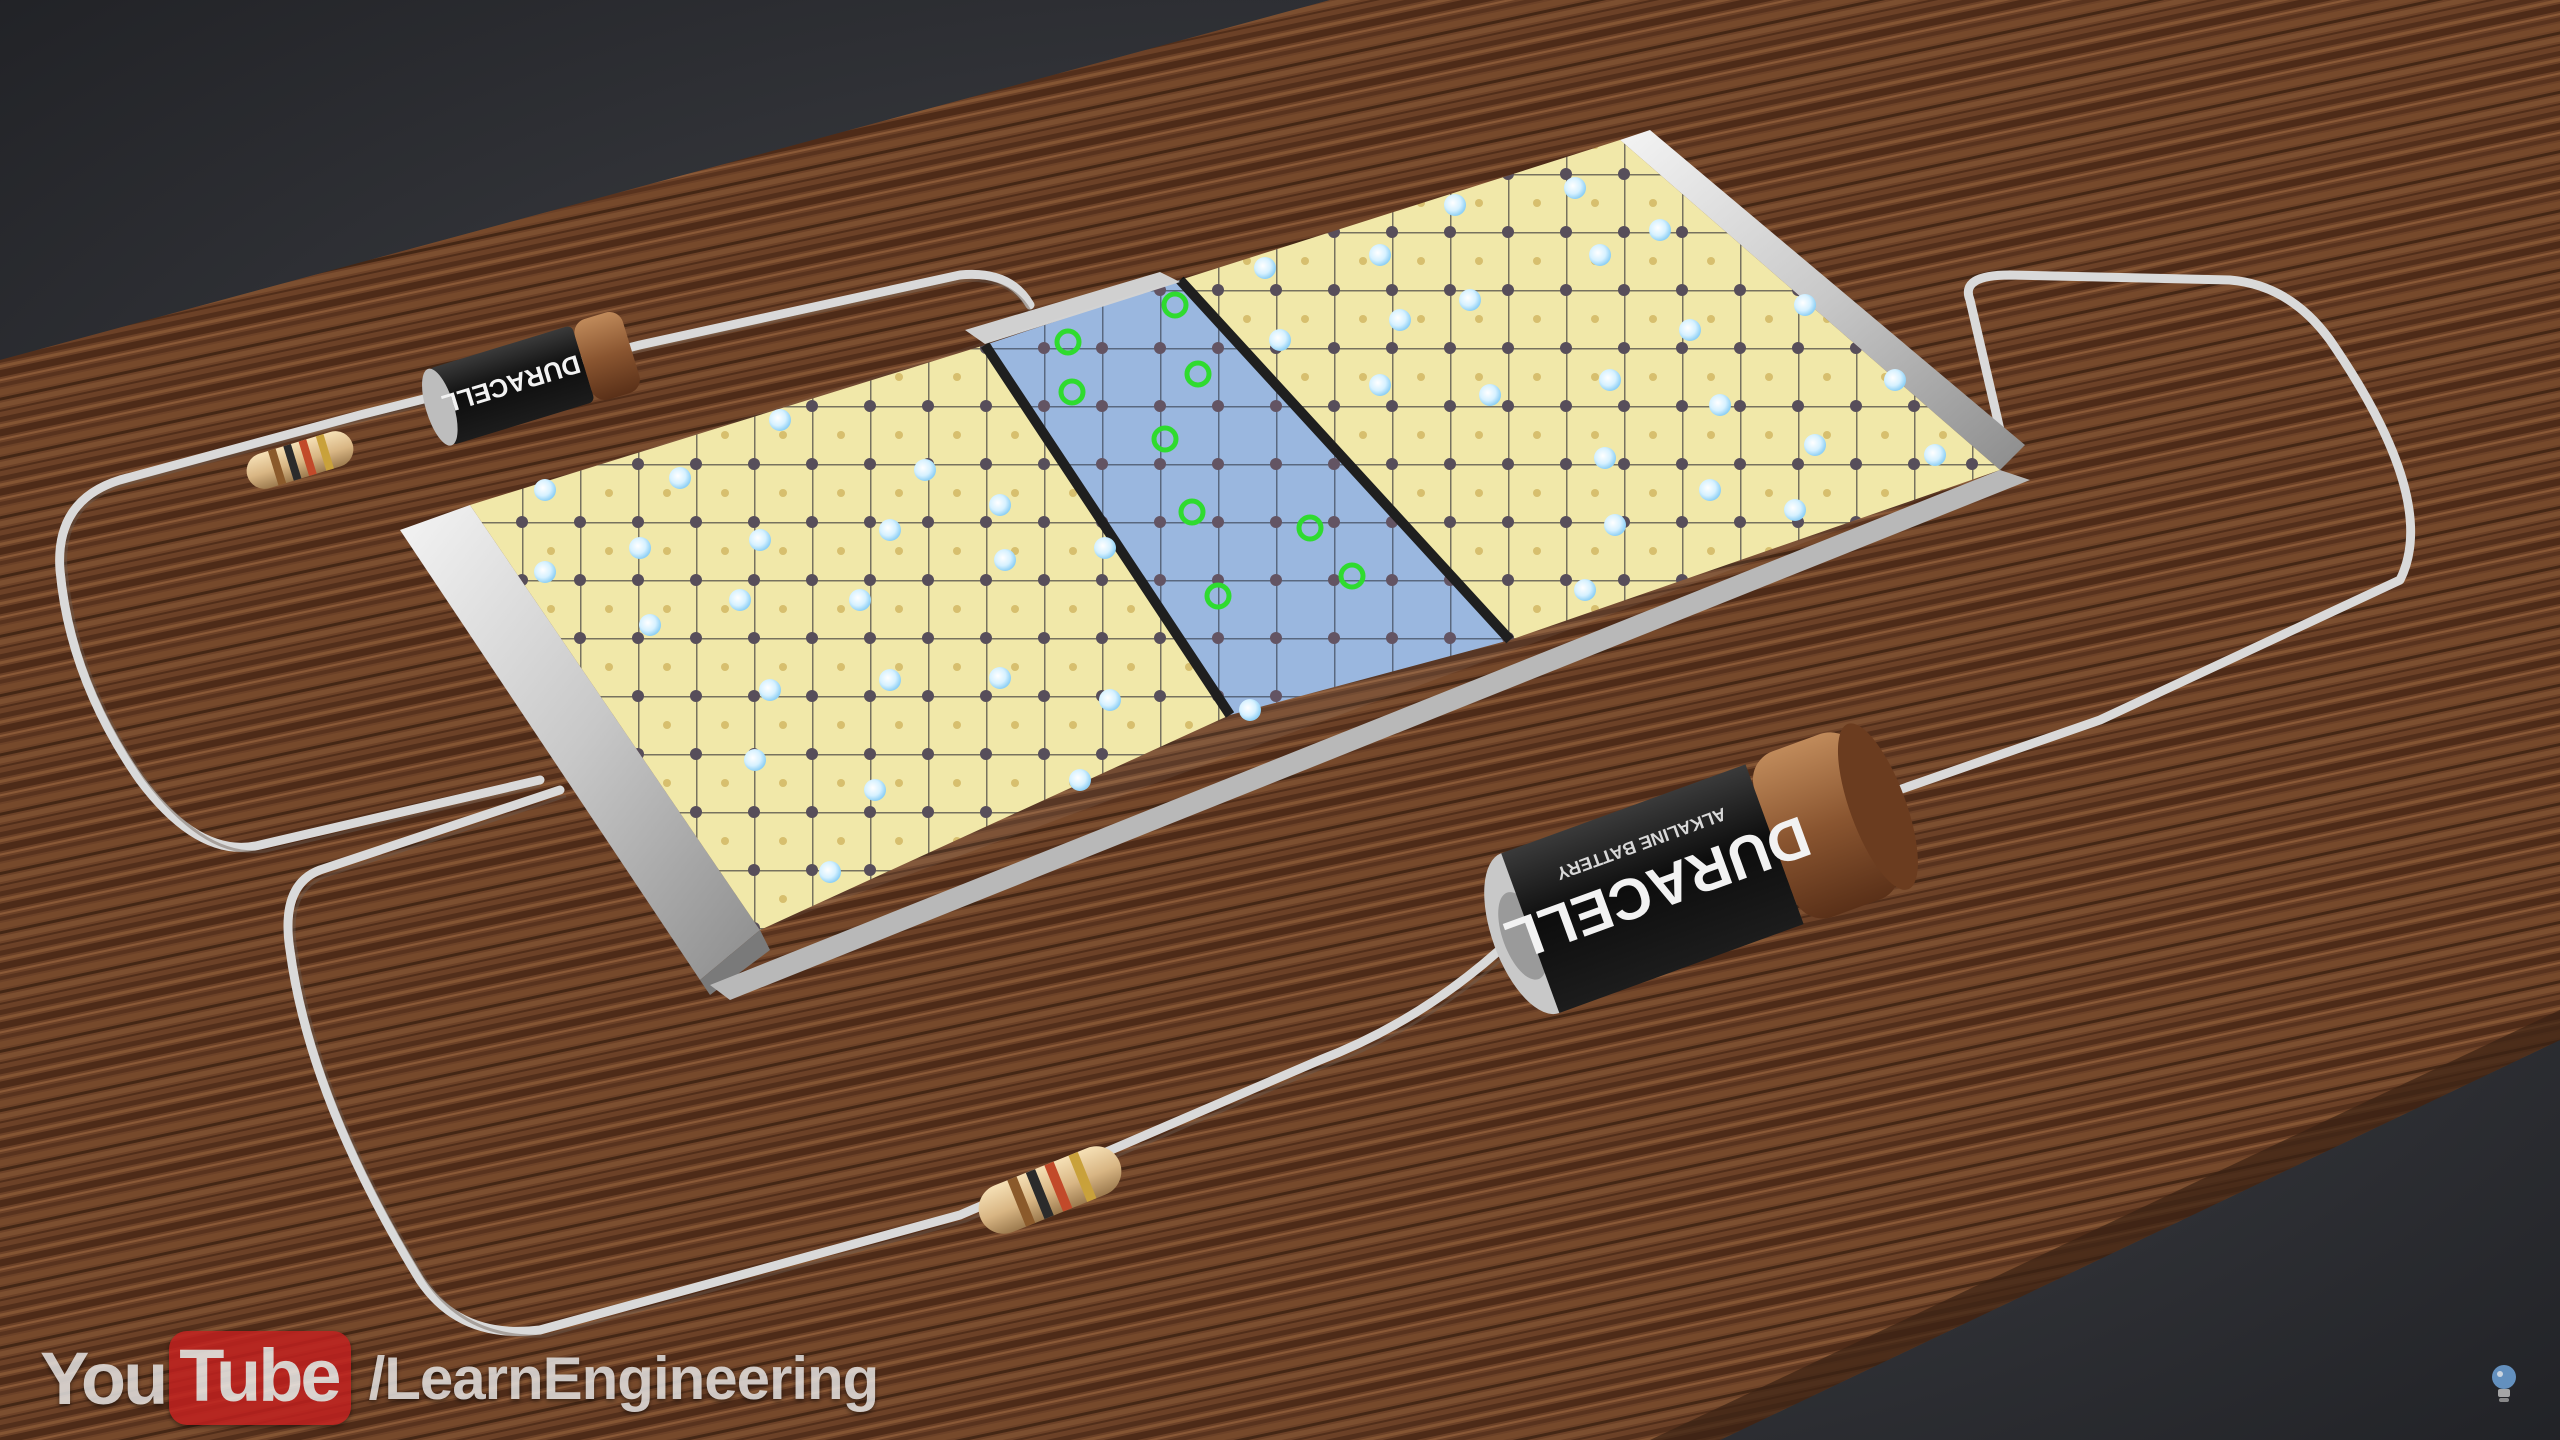 This screenshot has height=1440, width=2560. I want to click on resistor-lower, so click(1050, 1190).